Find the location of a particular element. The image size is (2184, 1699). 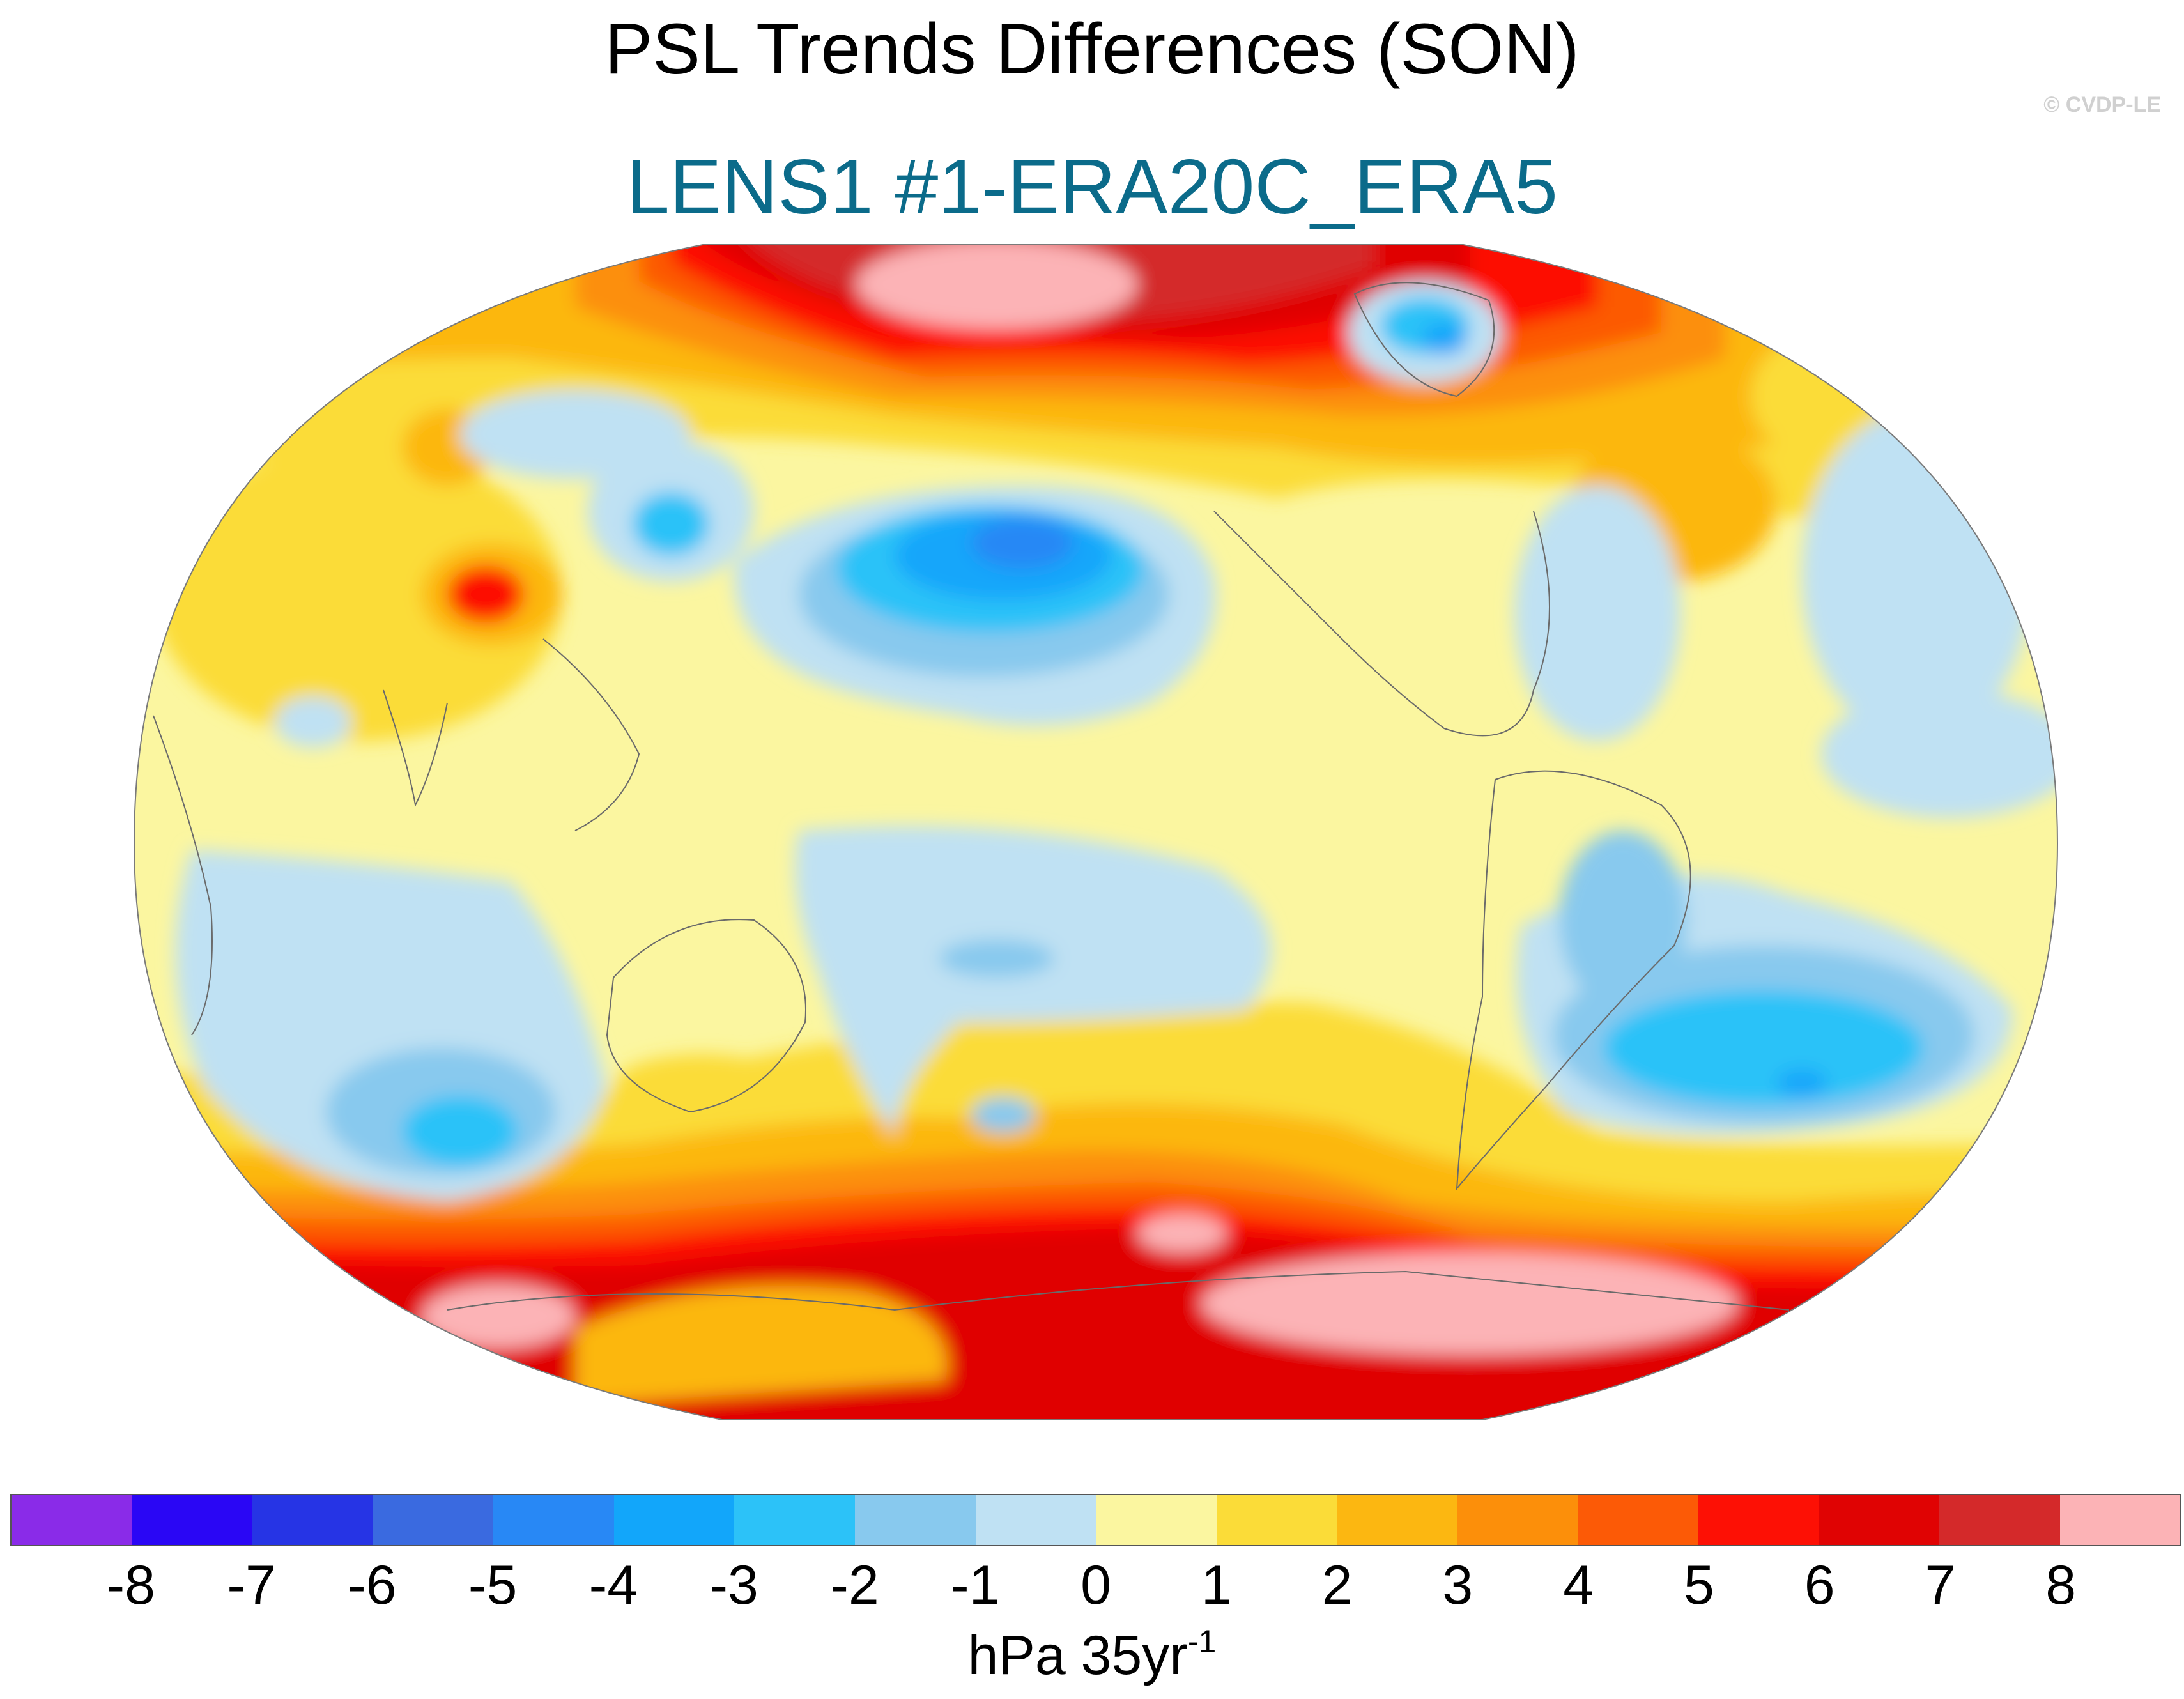

south-america-coast is located at coordinates (1573, 980).